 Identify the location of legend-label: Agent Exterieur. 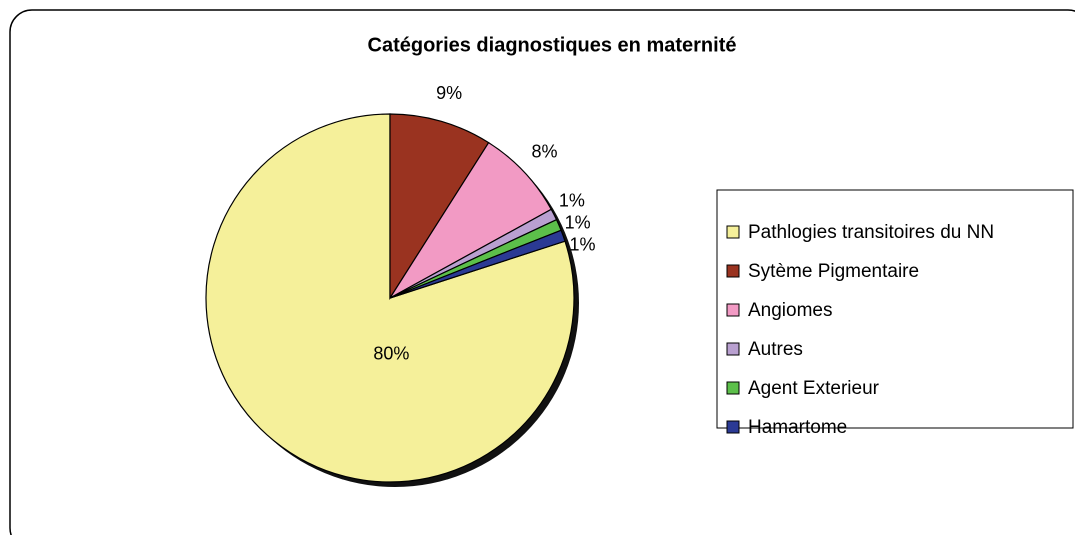
(814, 388).